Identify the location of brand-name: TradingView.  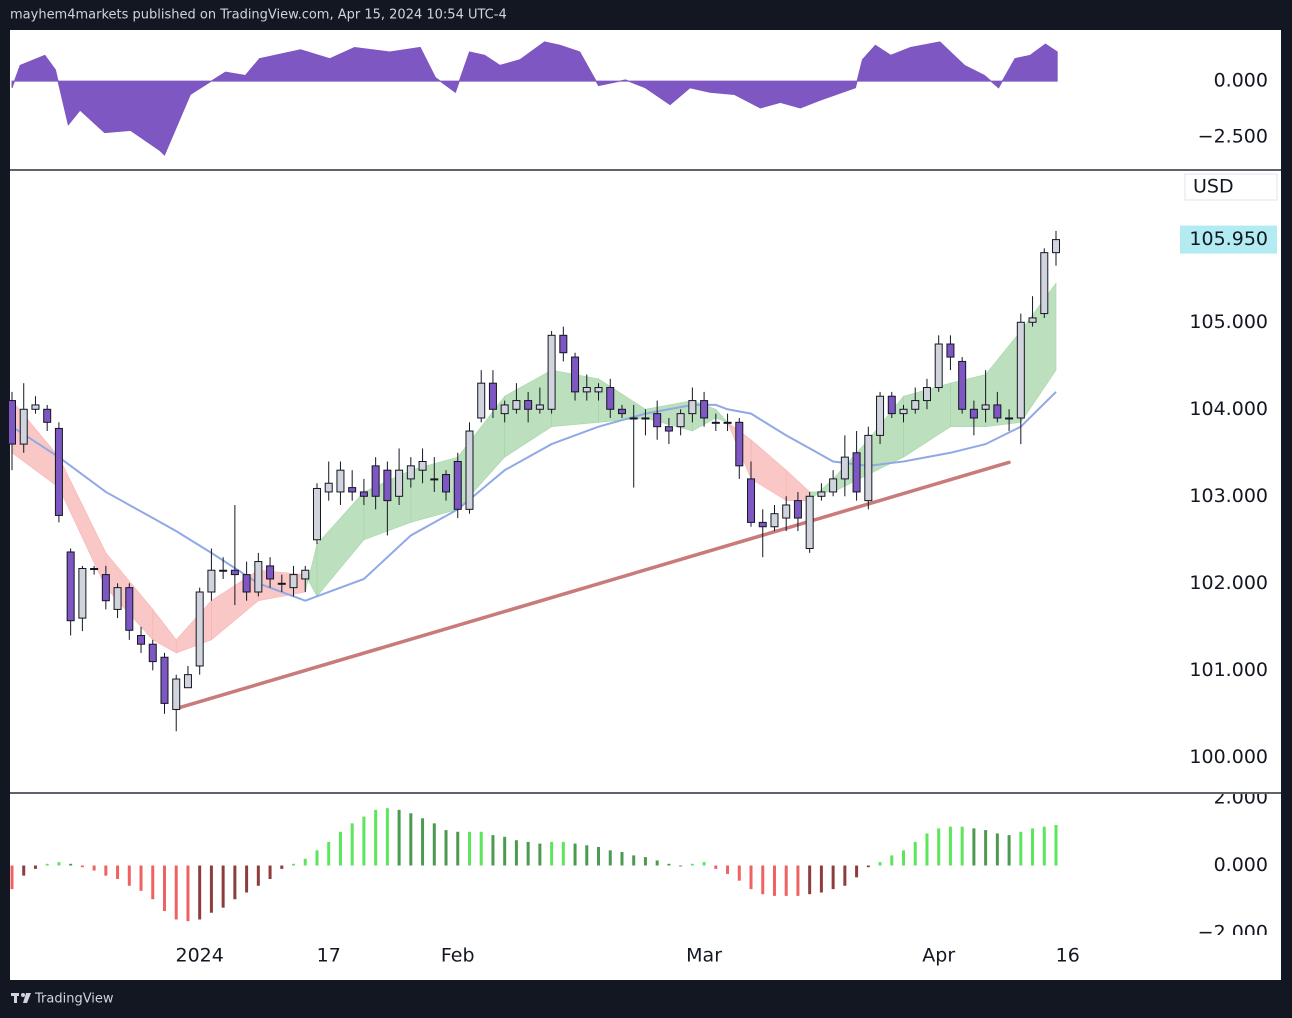
(74, 999).